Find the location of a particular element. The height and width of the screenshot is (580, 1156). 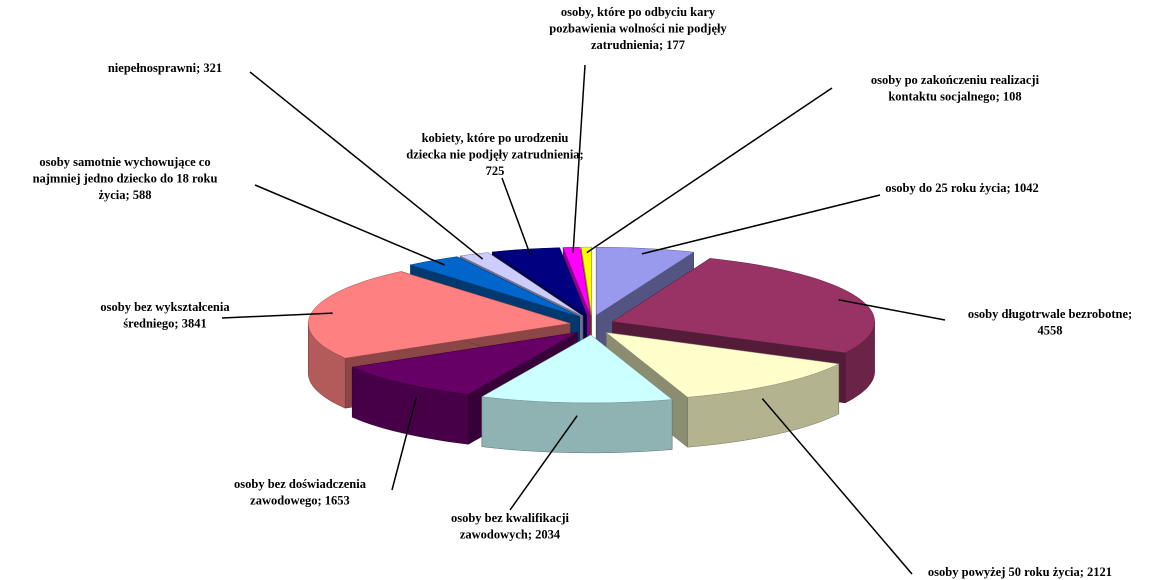

data-label: osoby powyżej 50 roku życia; 2121 is located at coordinates (1020, 572).